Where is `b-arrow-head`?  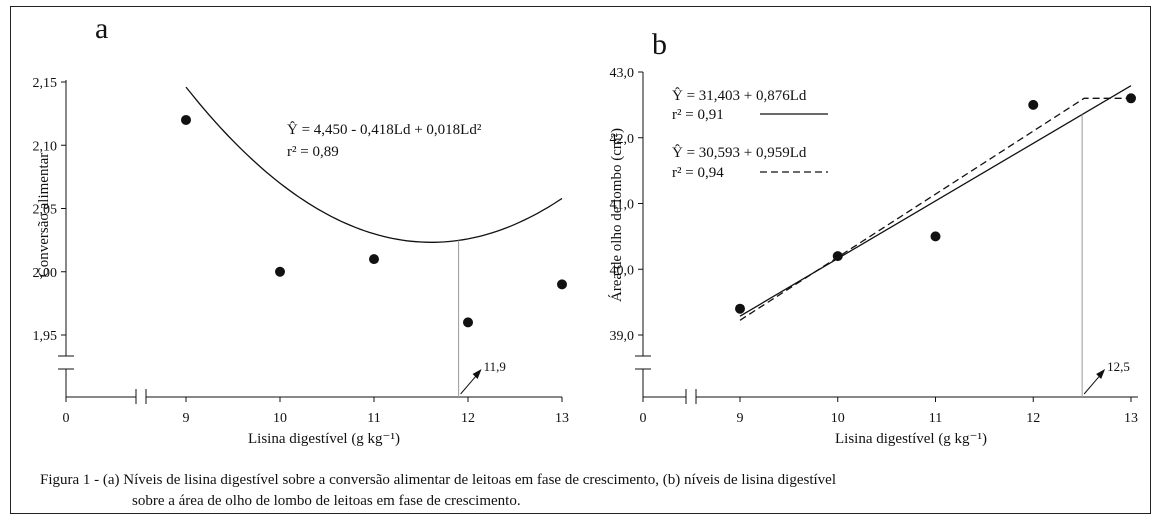 b-arrow-head is located at coordinates (1101, 374).